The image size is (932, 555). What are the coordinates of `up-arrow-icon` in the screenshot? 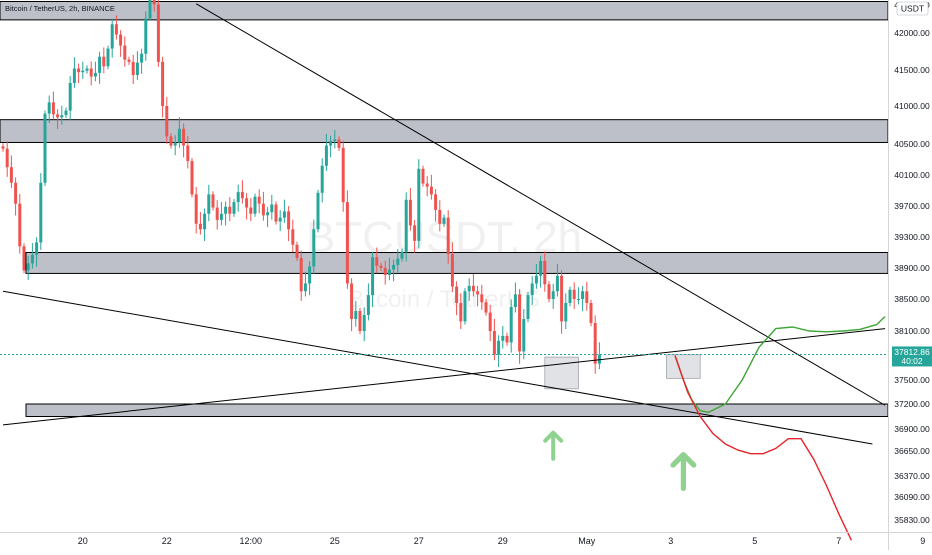 It's located at (553, 445).